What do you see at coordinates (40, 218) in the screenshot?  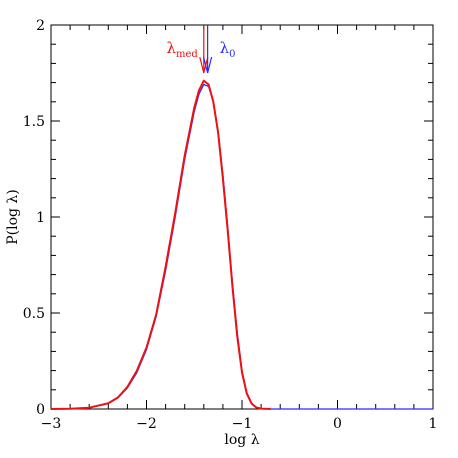 I see `y-tick-label: 1` at bounding box center [40, 218].